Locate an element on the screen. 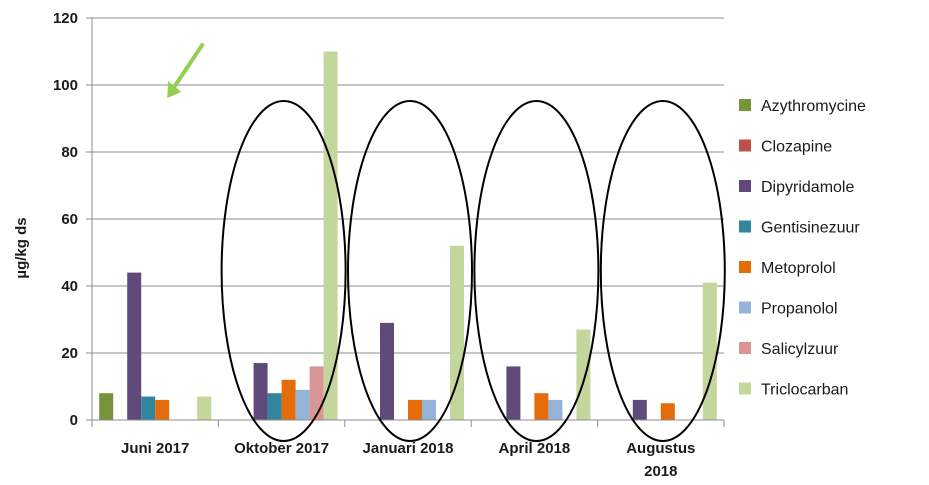  bar-azythromycine is located at coordinates (106, 406).